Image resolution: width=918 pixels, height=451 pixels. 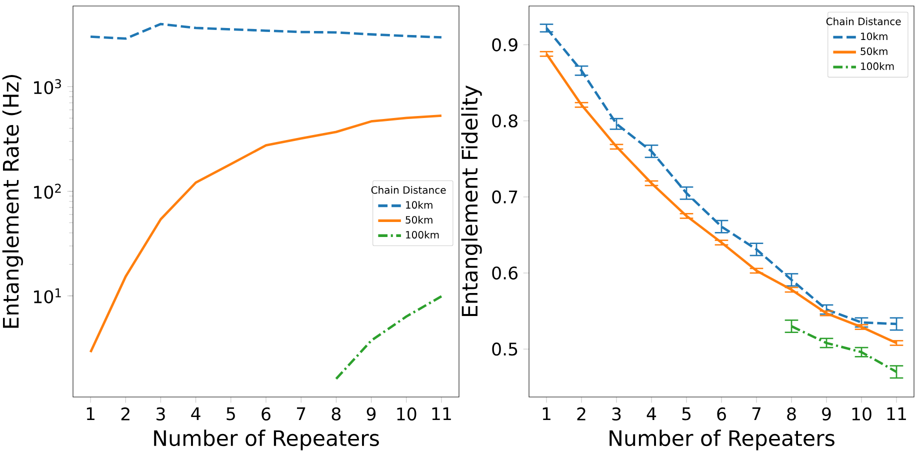 What do you see at coordinates (505, 197) in the screenshot?
I see `y-tick-label: 0.7` at bounding box center [505, 197].